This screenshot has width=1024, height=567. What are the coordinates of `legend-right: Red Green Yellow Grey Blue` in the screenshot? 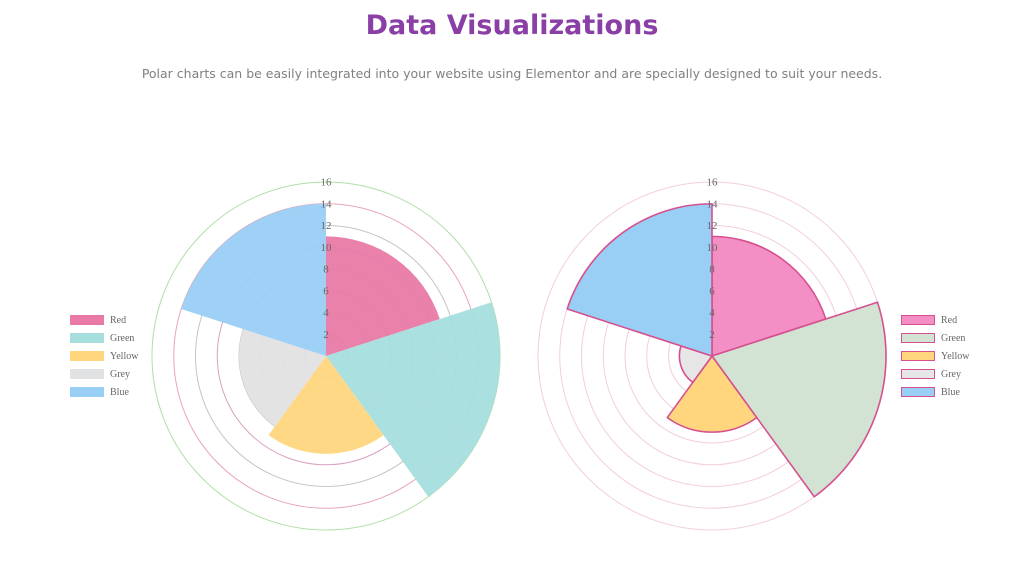 It's located at (935, 356).